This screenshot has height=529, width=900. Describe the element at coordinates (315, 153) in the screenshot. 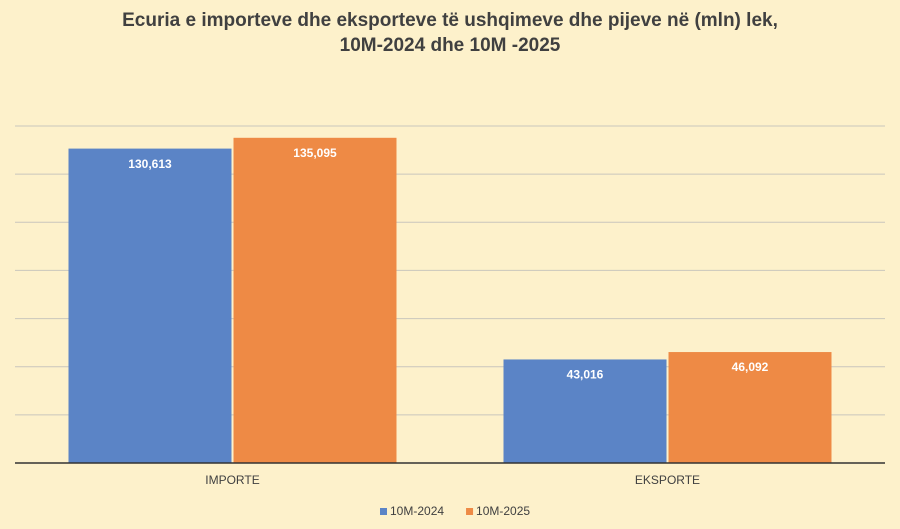

I see `value-label: 135,095` at that location.